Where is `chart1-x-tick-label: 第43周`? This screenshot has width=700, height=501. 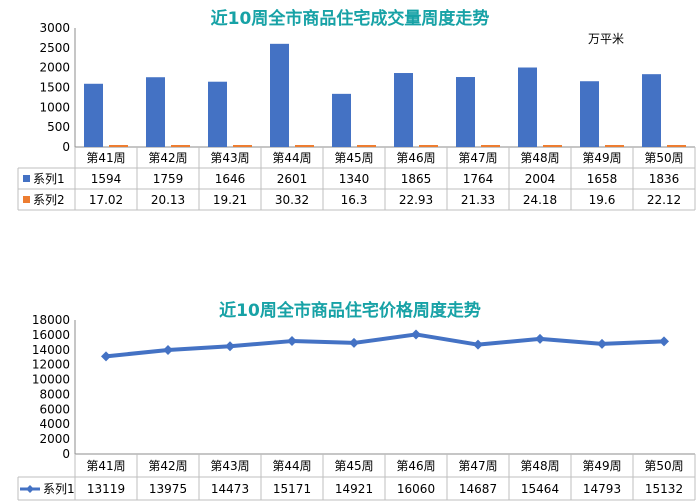 chart1-x-tick-label: 第43周 is located at coordinates (229, 158).